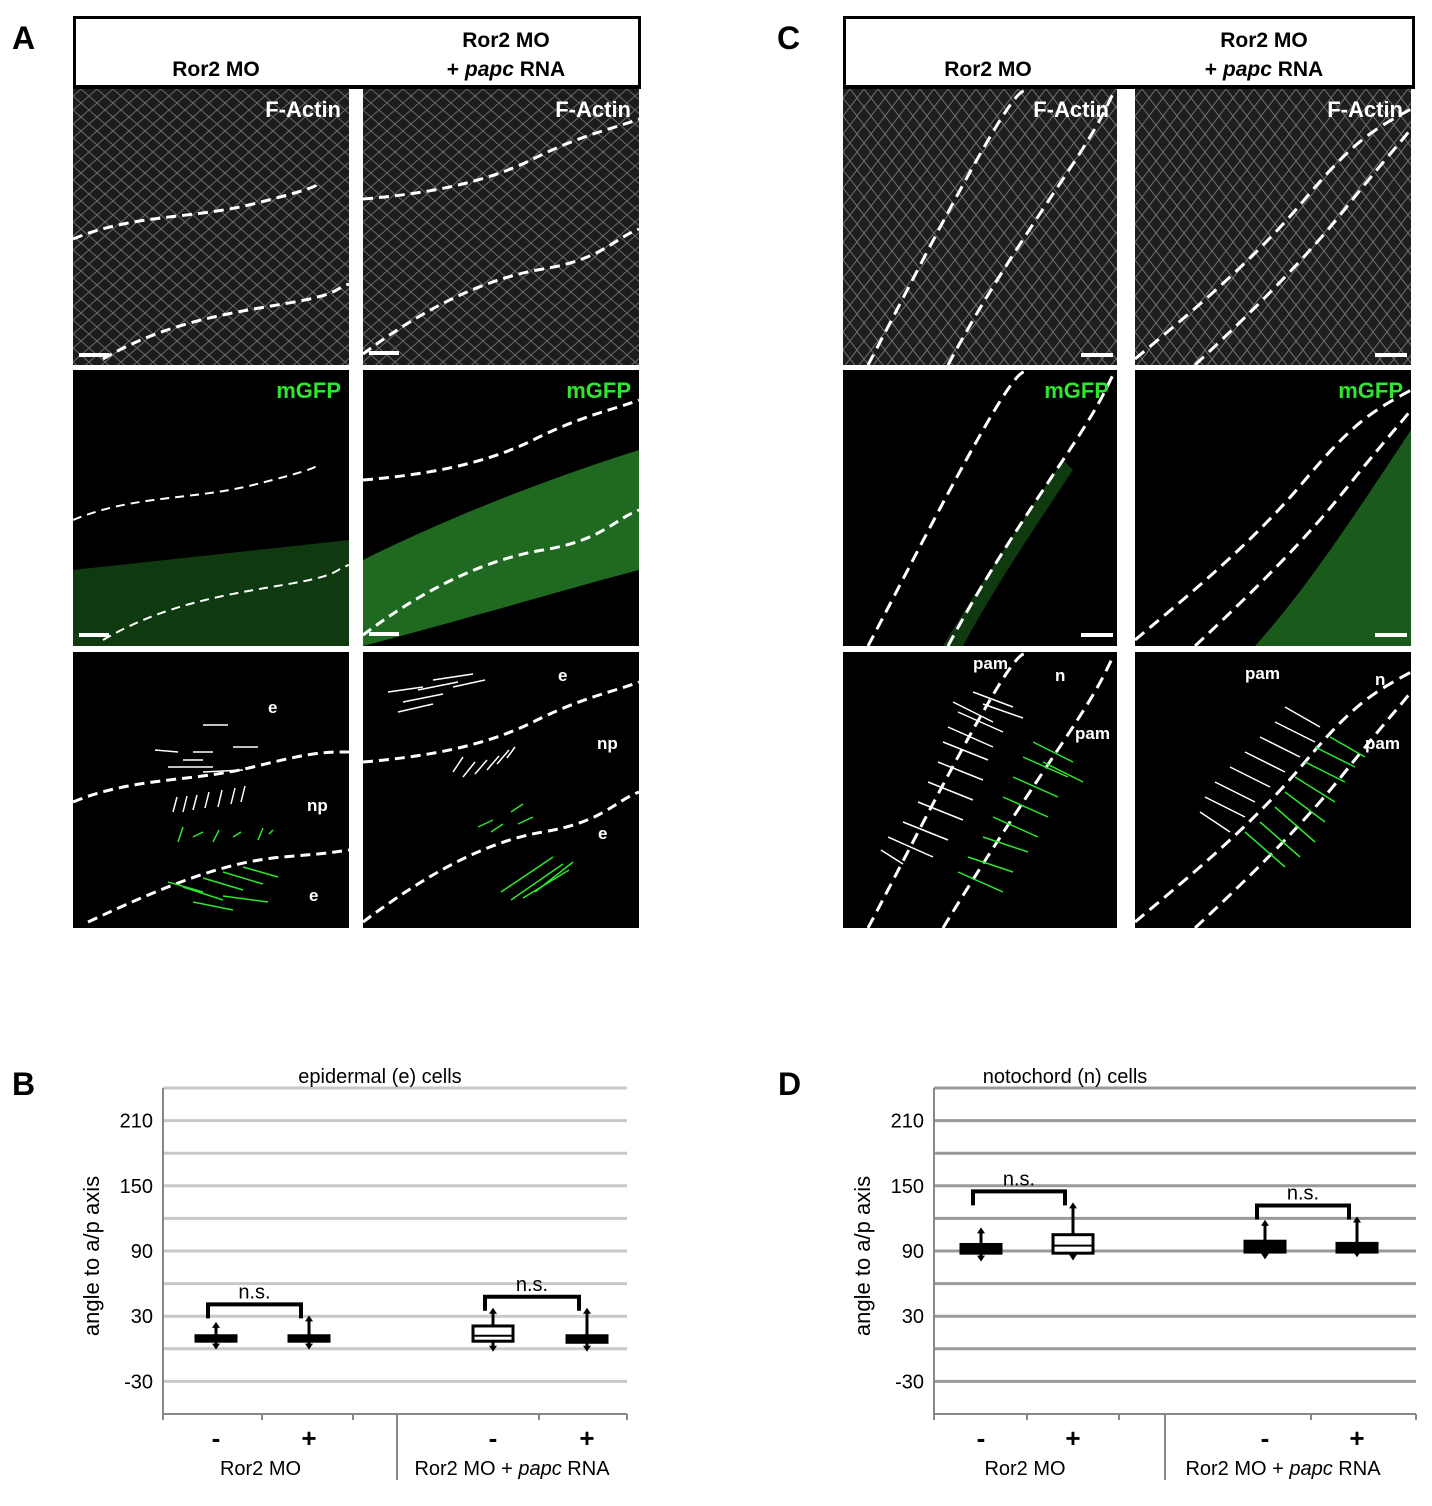 Image resolution: width=1432 pixels, height=1506 pixels. What do you see at coordinates (506, 40) in the screenshot?
I see `header-col2-line1-a: Ror2 MO` at bounding box center [506, 40].